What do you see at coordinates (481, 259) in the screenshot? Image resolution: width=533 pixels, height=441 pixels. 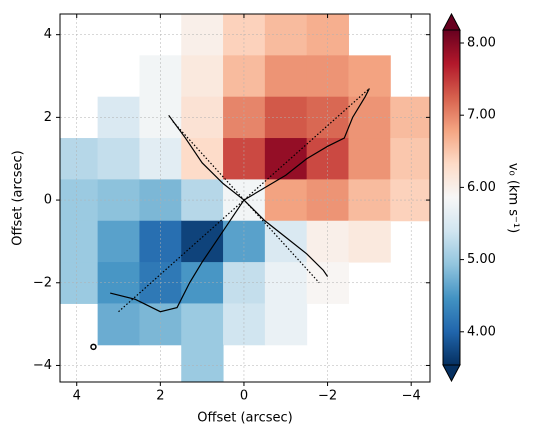 I see `colorbar-tick-label: 5.00` at bounding box center [481, 259].